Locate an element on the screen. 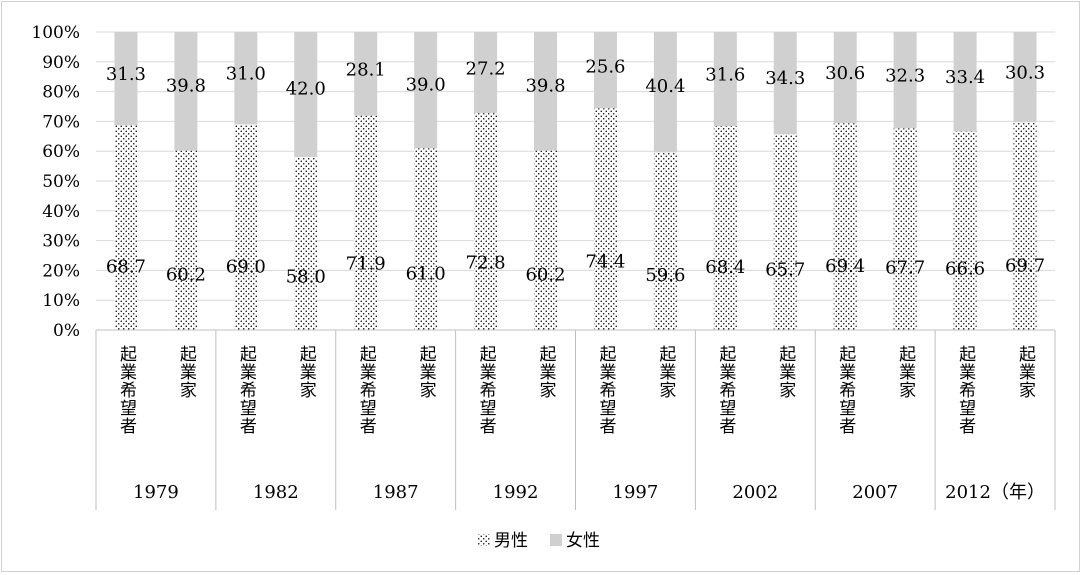  data-label-female: 27.2 is located at coordinates (486, 68).